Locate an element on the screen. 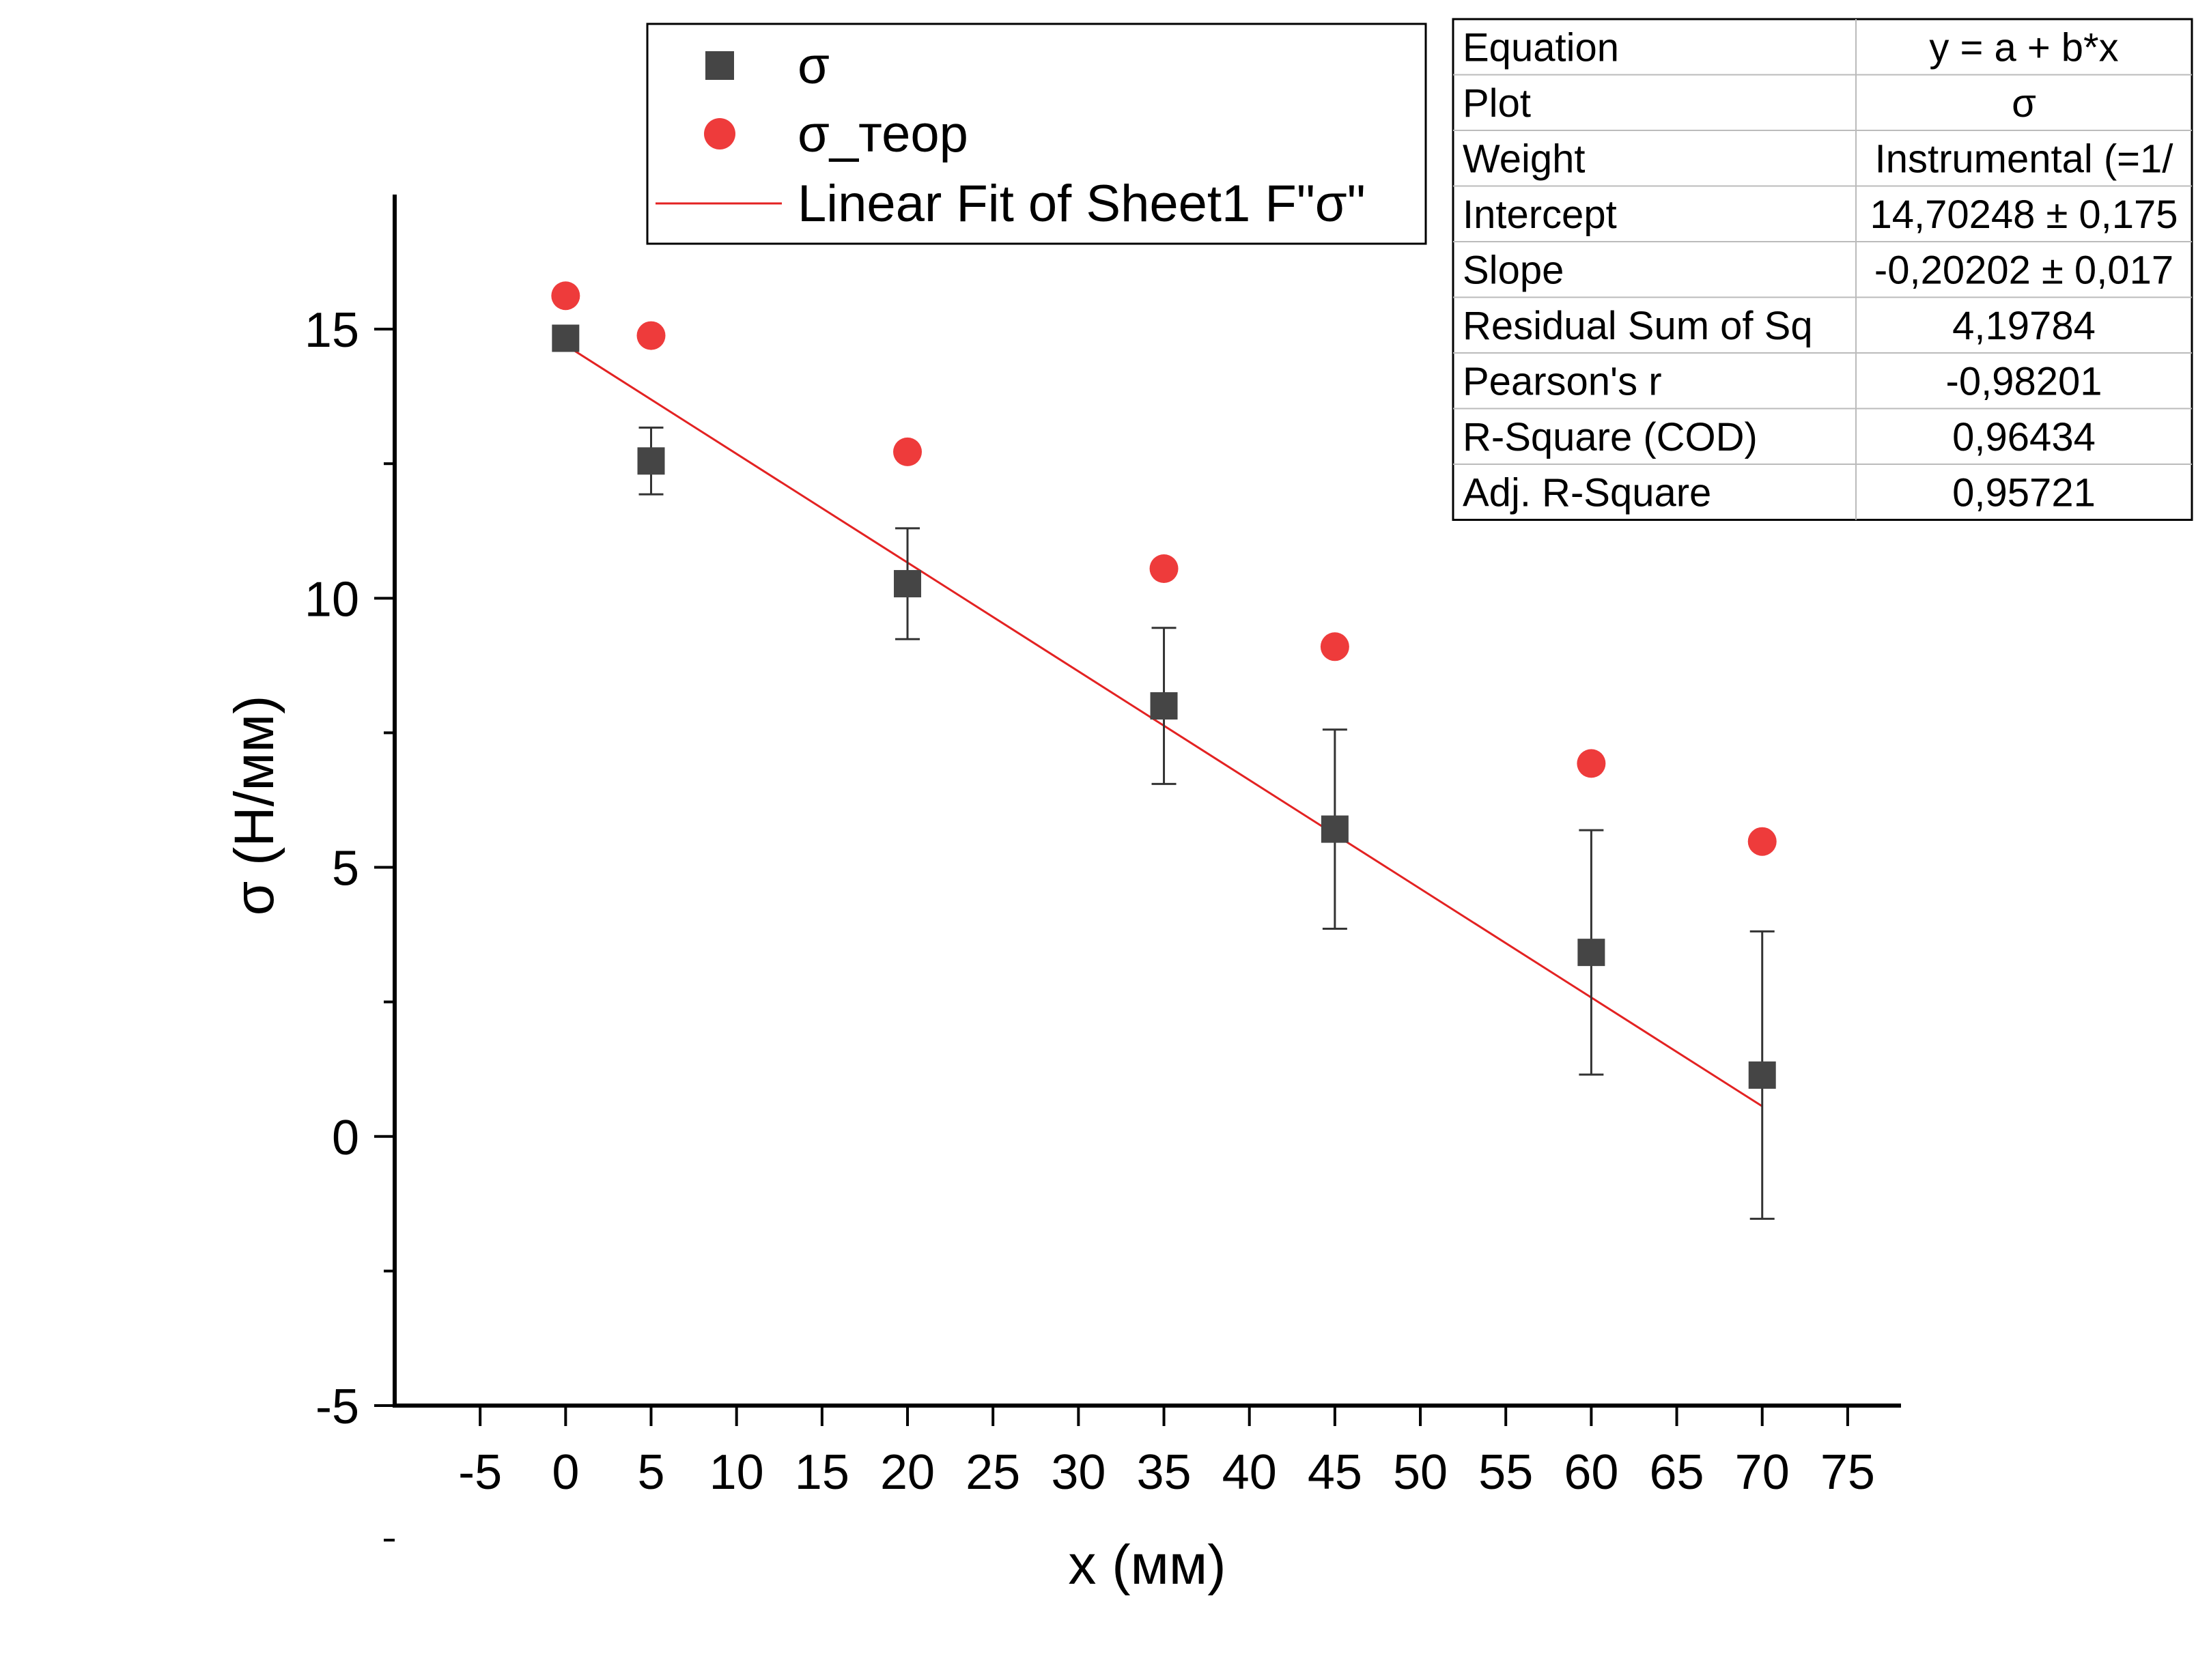  stats-value: σ is located at coordinates (2024, 103).